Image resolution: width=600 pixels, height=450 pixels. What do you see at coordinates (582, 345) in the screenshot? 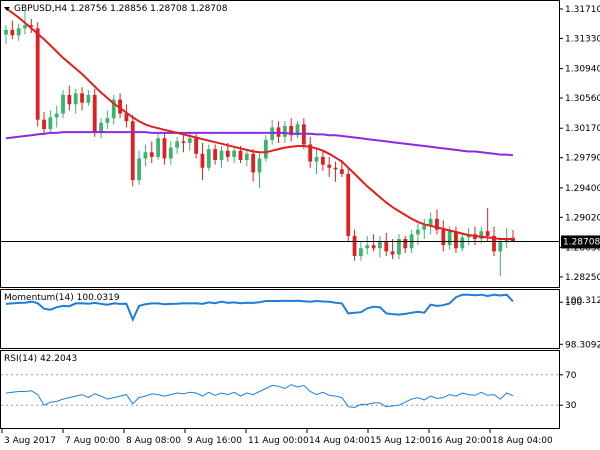
I see `momentum-tick-label: 98.3092` at bounding box center [582, 345].